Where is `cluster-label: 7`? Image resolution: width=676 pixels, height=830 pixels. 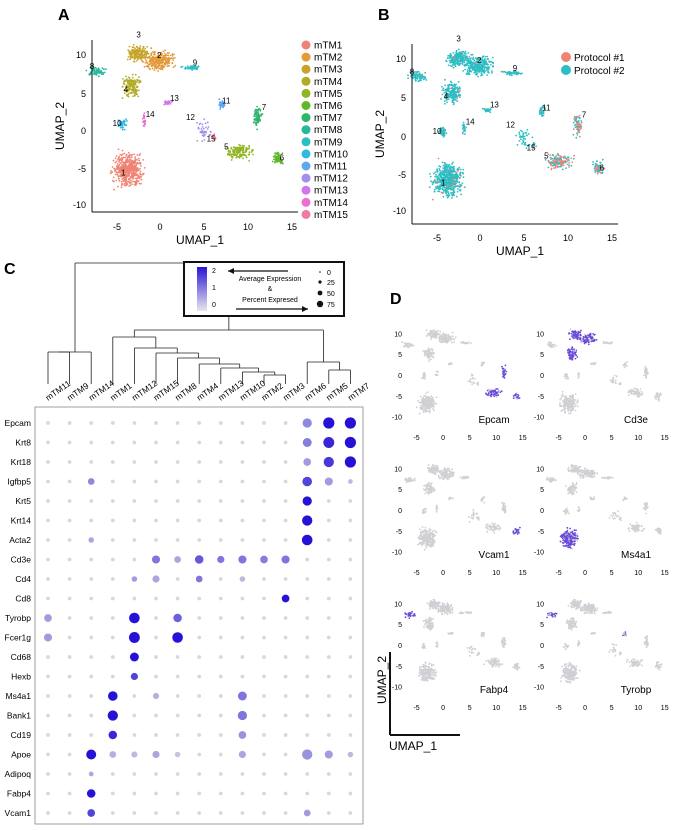
cluster-label: 7 is located at coordinates (584, 114).